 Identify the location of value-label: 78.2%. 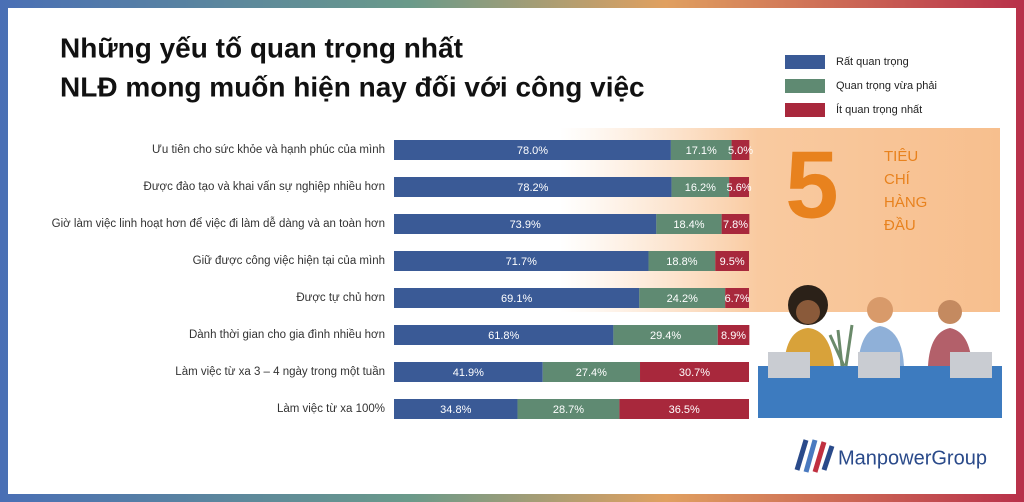
(532, 188).